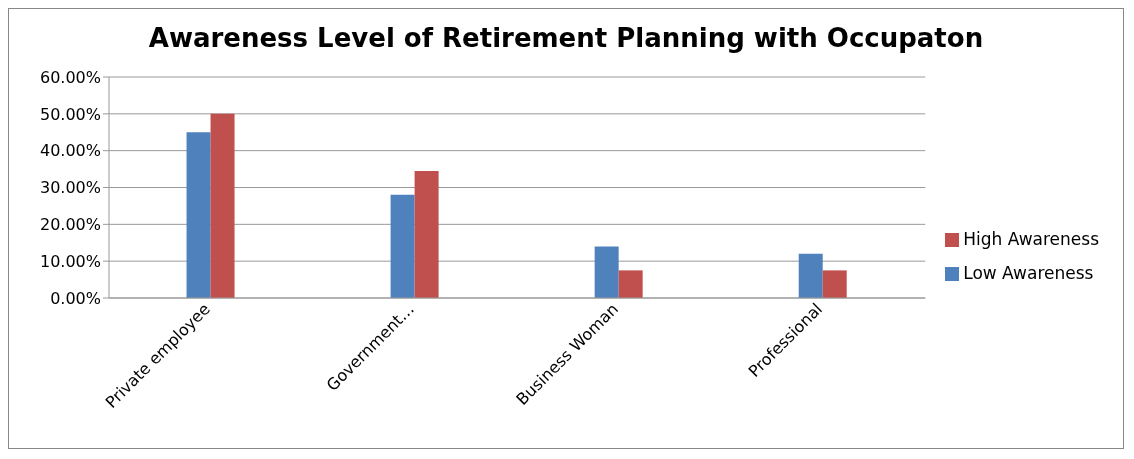 The width and height of the screenshot is (1134, 459). Describe the element at coordinates (1031, 238) in the screenshot. I see `legend-label: High Awareness` at that location.